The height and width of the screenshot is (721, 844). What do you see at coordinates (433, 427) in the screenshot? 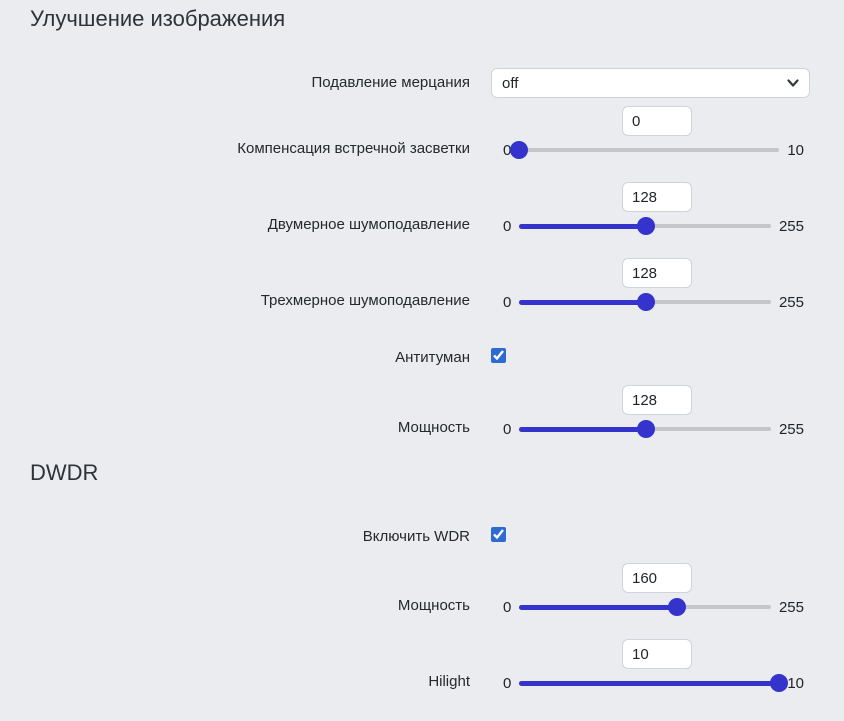
I see `antifog-strength-label: Мощность` at bounding box center [433, 427].